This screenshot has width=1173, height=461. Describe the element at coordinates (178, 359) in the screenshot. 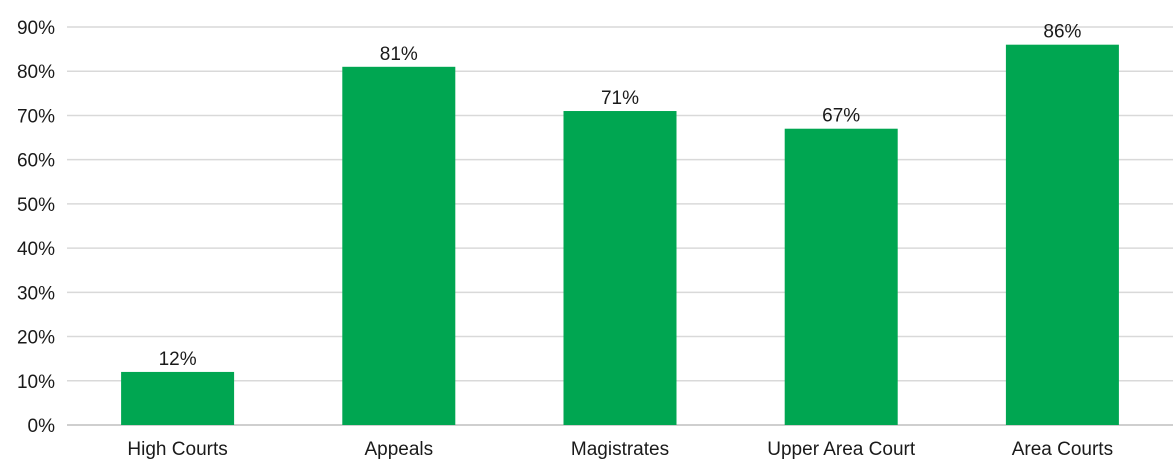

I see `data-label: 12%` at that location.